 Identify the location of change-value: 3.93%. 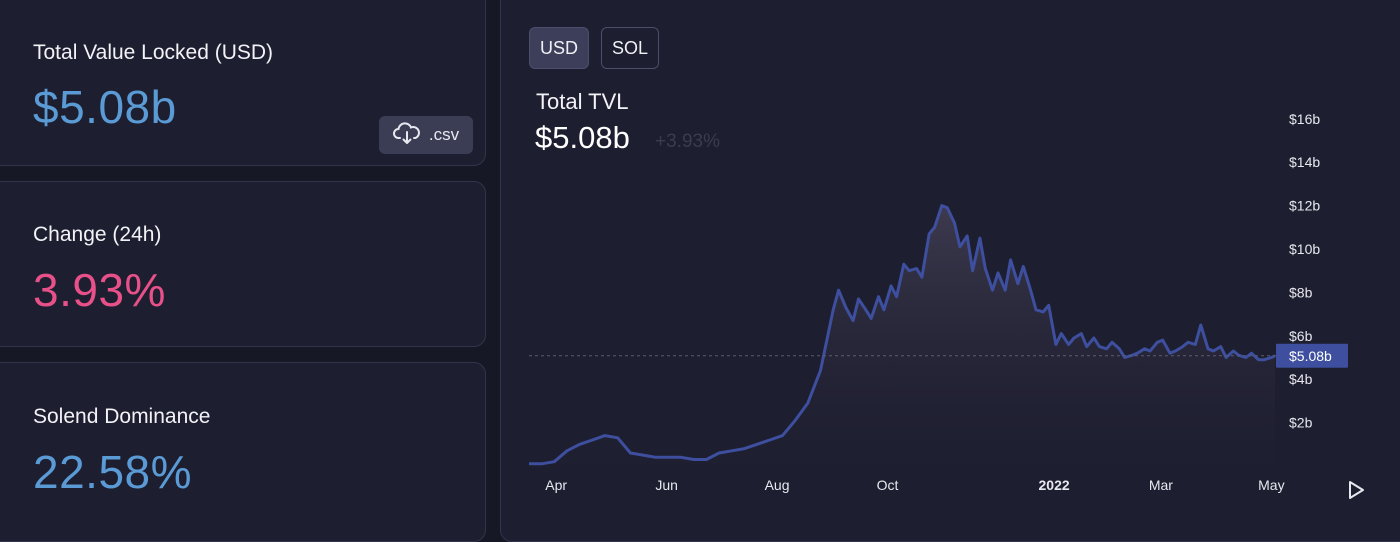
(99, 290).